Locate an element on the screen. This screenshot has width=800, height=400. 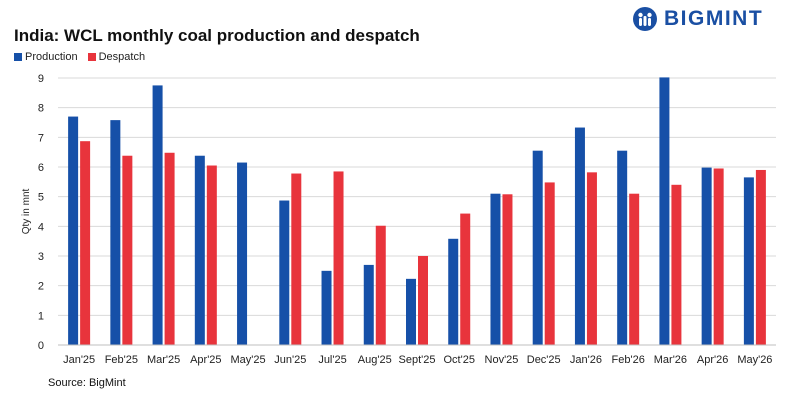
legend-label-production: Production is located at coordinates (51, 57).